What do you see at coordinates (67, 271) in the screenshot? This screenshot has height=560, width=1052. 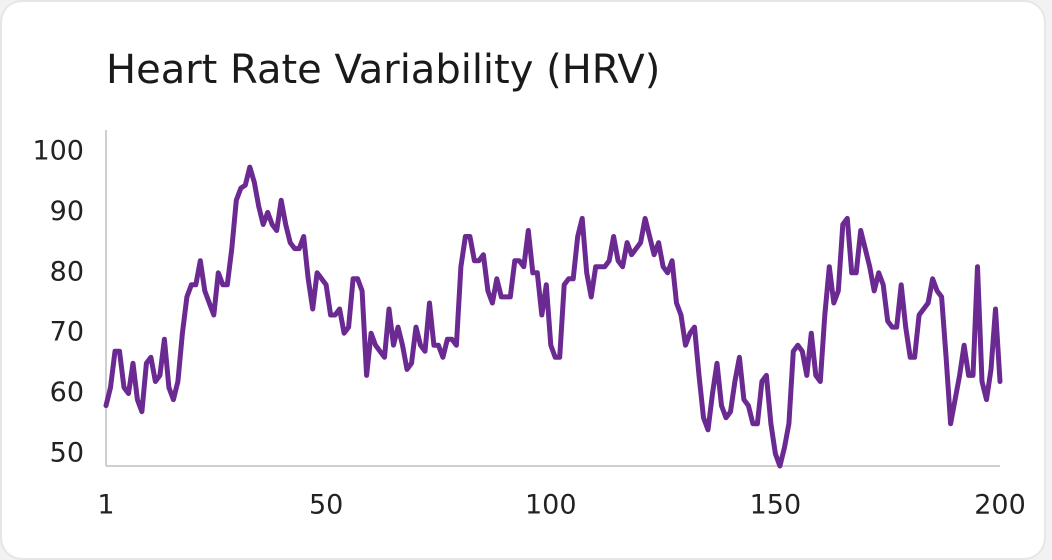 I see `y-tick-label: 80` at bounding box center [67, 271].